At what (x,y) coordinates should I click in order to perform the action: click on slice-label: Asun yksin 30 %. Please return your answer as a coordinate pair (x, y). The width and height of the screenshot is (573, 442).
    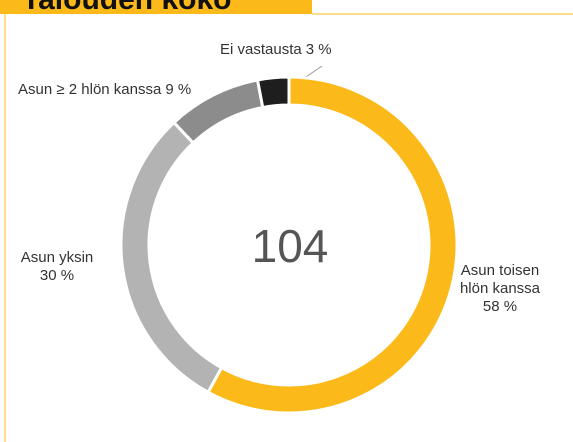
    Looking at the image, I should click on (57, 267).